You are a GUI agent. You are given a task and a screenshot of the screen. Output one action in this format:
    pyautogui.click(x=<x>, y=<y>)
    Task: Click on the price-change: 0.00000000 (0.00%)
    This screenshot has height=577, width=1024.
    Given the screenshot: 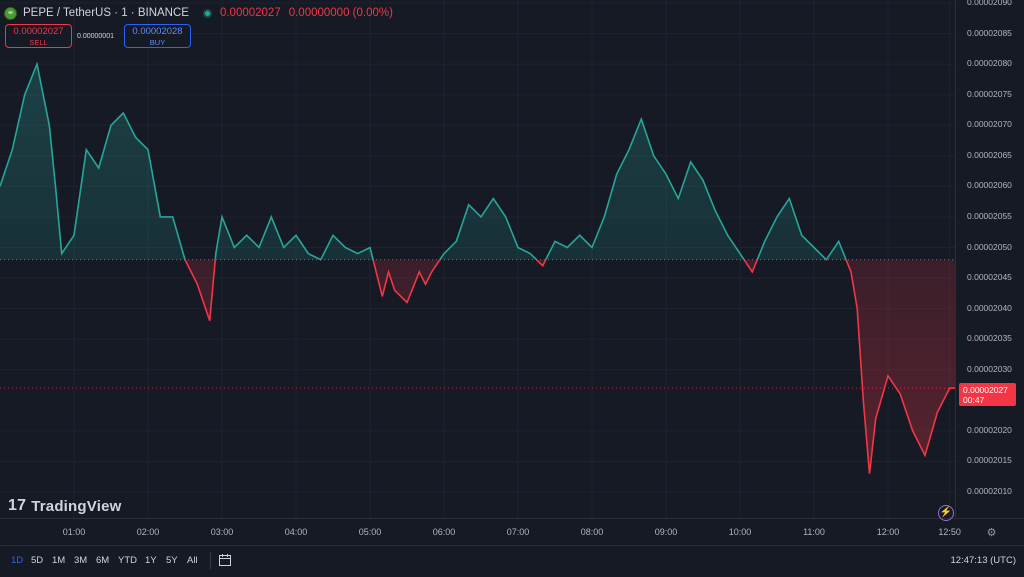 What is the action you would take?
    pyautogui.click(x=340, y=13)
    